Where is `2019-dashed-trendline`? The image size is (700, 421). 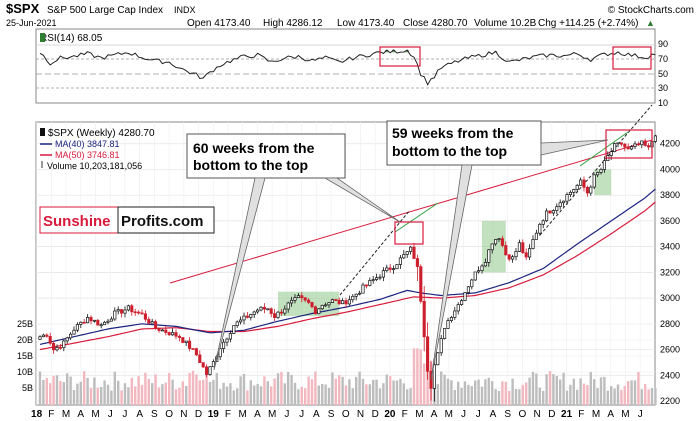
2019-dashed-trendline is located at coordinates (375, 252).